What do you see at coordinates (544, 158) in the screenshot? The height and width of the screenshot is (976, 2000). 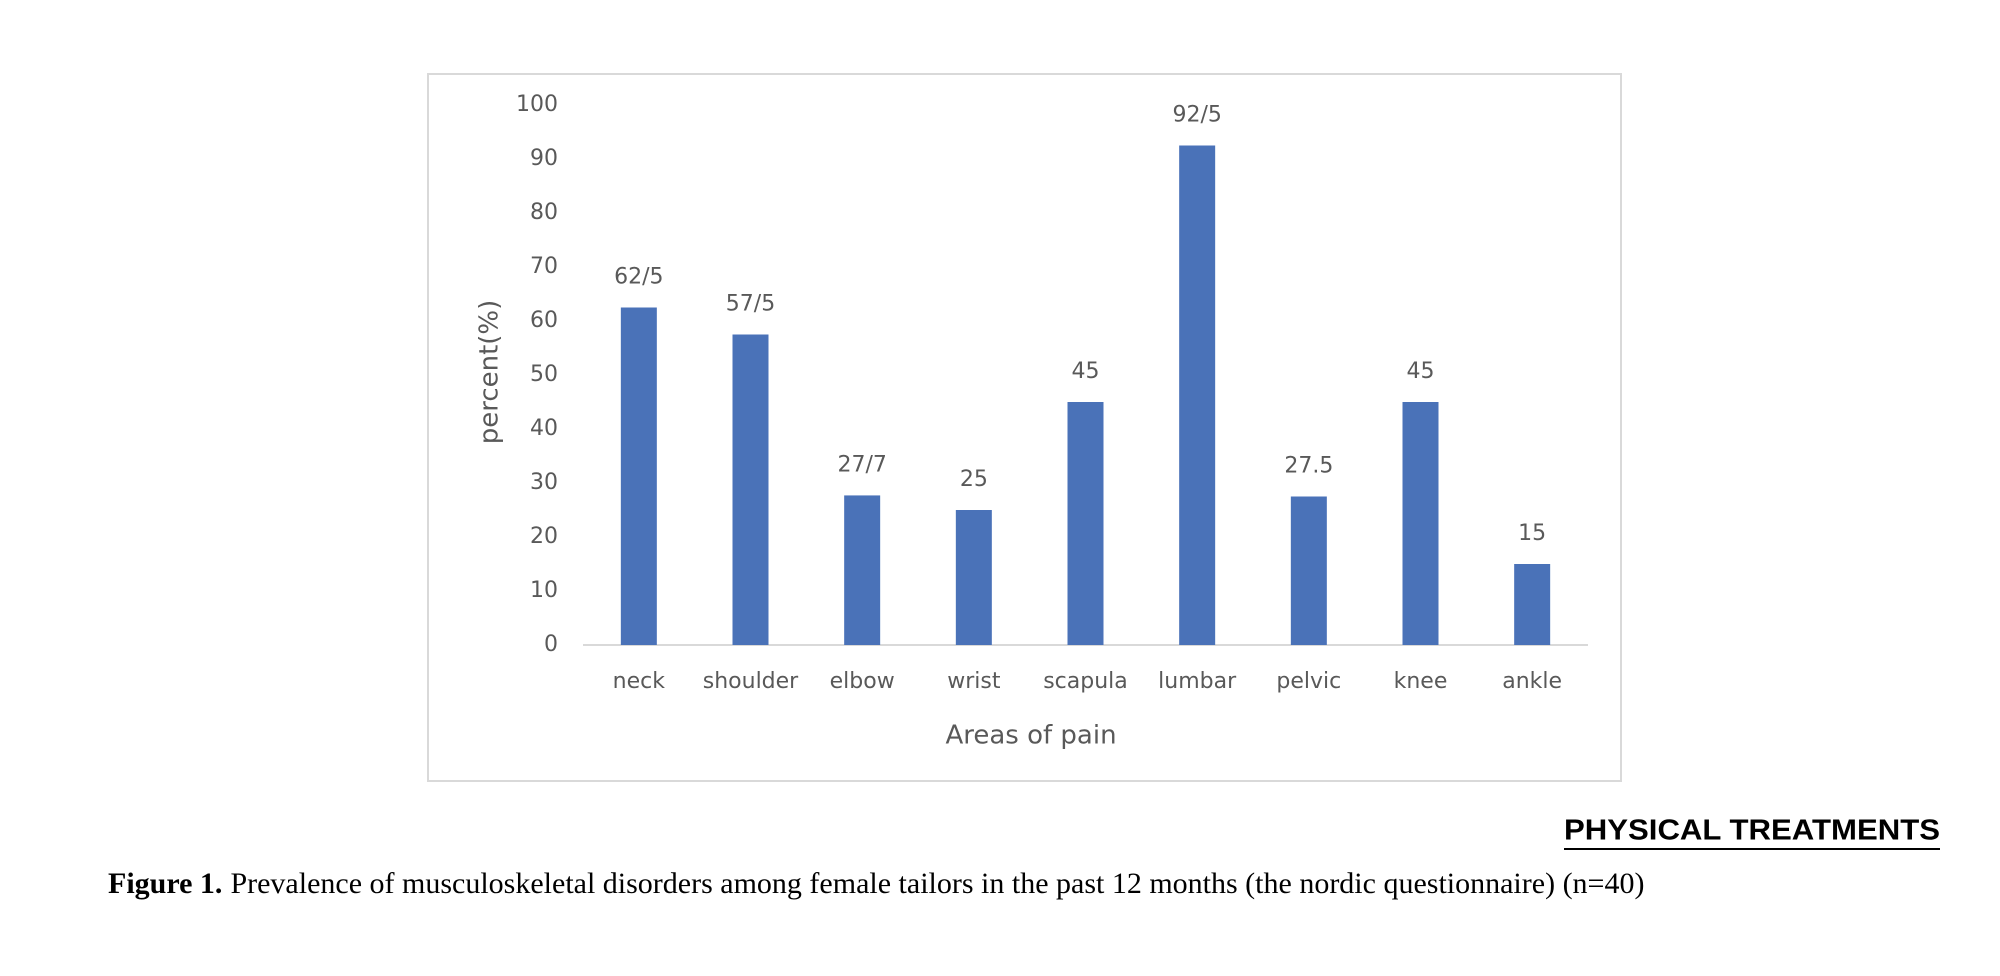 I see `y-tick-label: 90` at bounding box center [544, 158].